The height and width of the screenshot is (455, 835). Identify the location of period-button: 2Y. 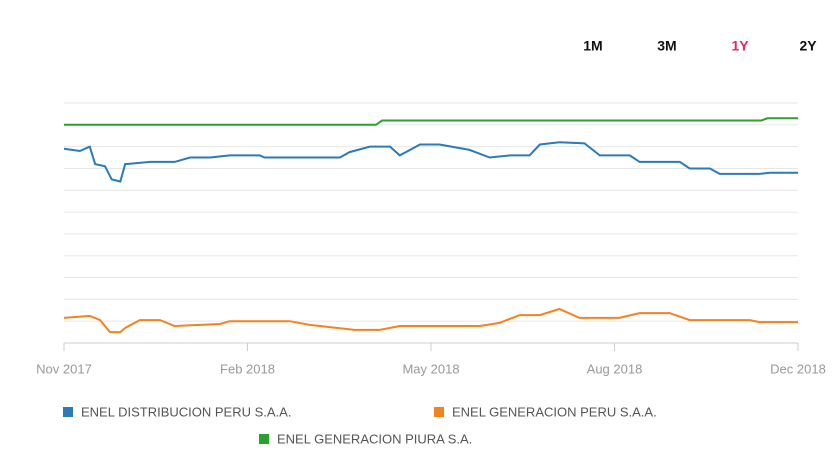
(808, 46).